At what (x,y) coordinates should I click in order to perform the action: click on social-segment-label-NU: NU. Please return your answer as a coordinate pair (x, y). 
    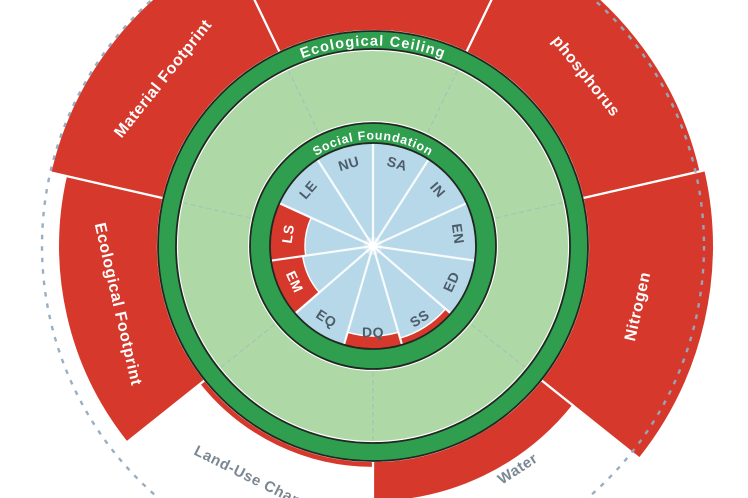
    Looking at the image, I should click on (348, 163).